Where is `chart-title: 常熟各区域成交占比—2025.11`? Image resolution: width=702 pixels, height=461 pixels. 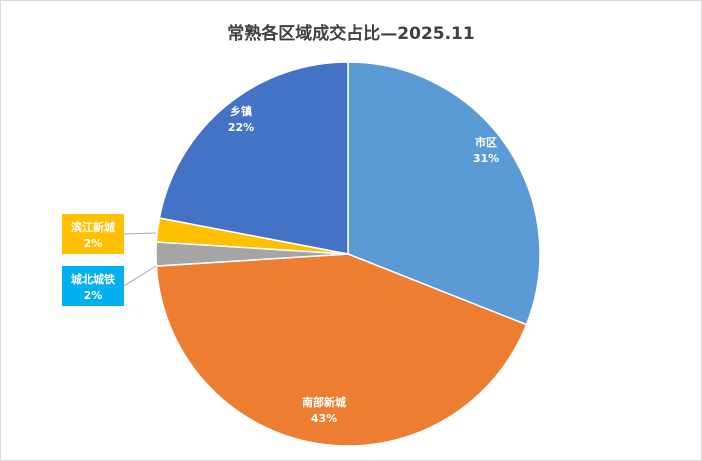
chart-title: 常熟各区域成交占比—2025.11 is located at coordinates (351, 34).